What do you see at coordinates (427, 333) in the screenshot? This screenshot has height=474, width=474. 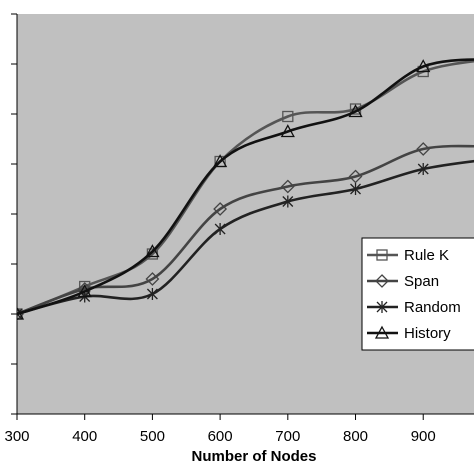 I see `legend-label-history: History` at bounding box center [427, 333].